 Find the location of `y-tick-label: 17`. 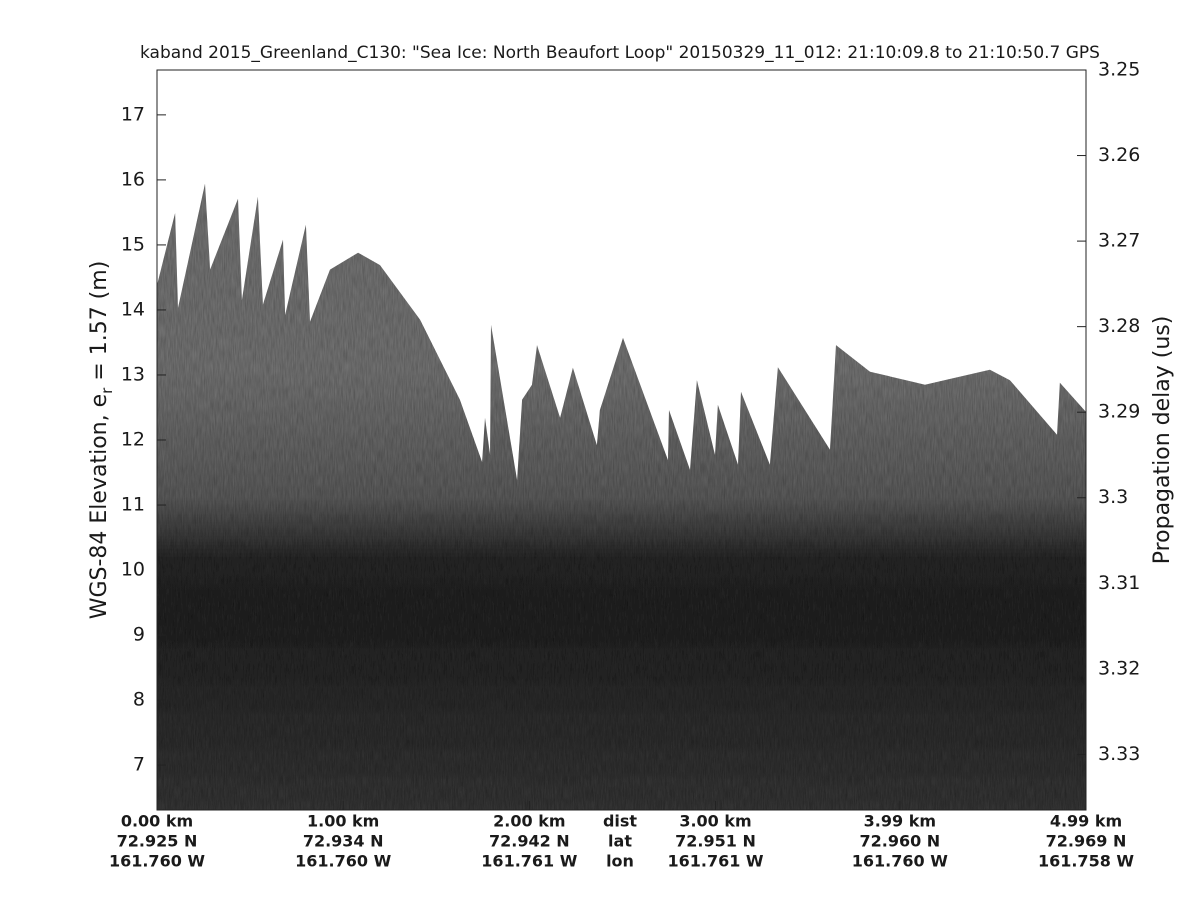

y-tick-label: 17 is located at coordinates (133, 114).